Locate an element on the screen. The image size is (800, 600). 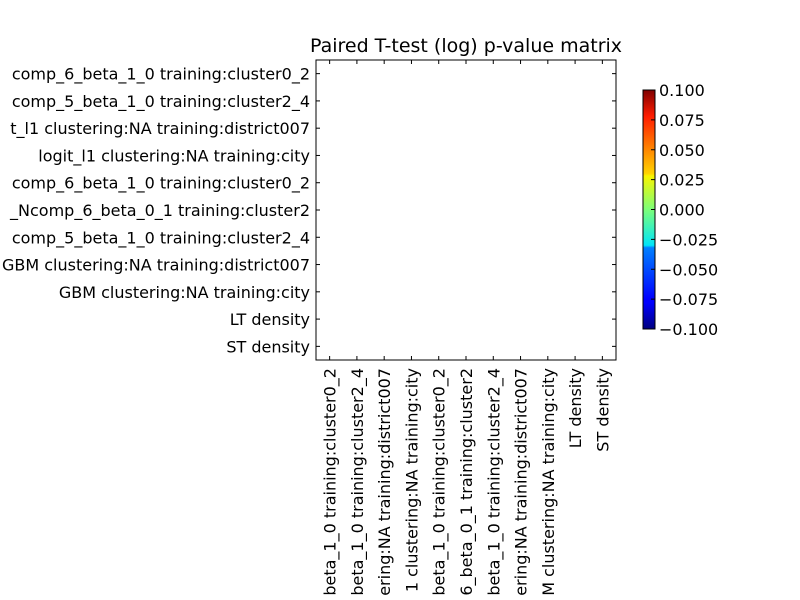
x-tick-label: ST density is located at coordinates (602, 410).